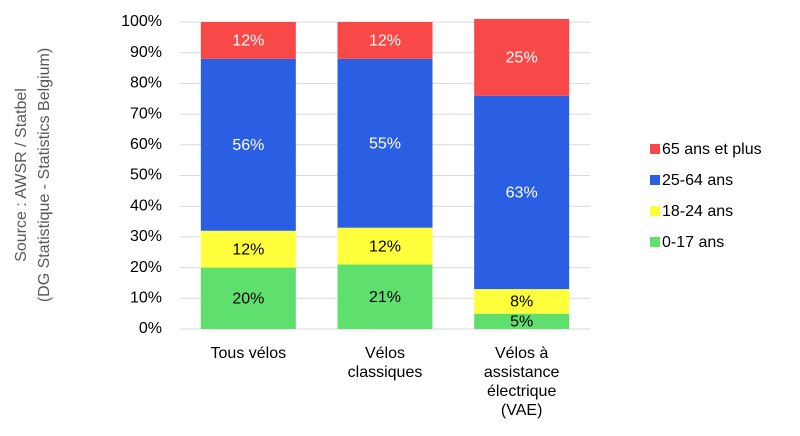  Describe the element at coordinates (146, 267) in the screenshot. I see `y-tick-label: 20%` at that location.